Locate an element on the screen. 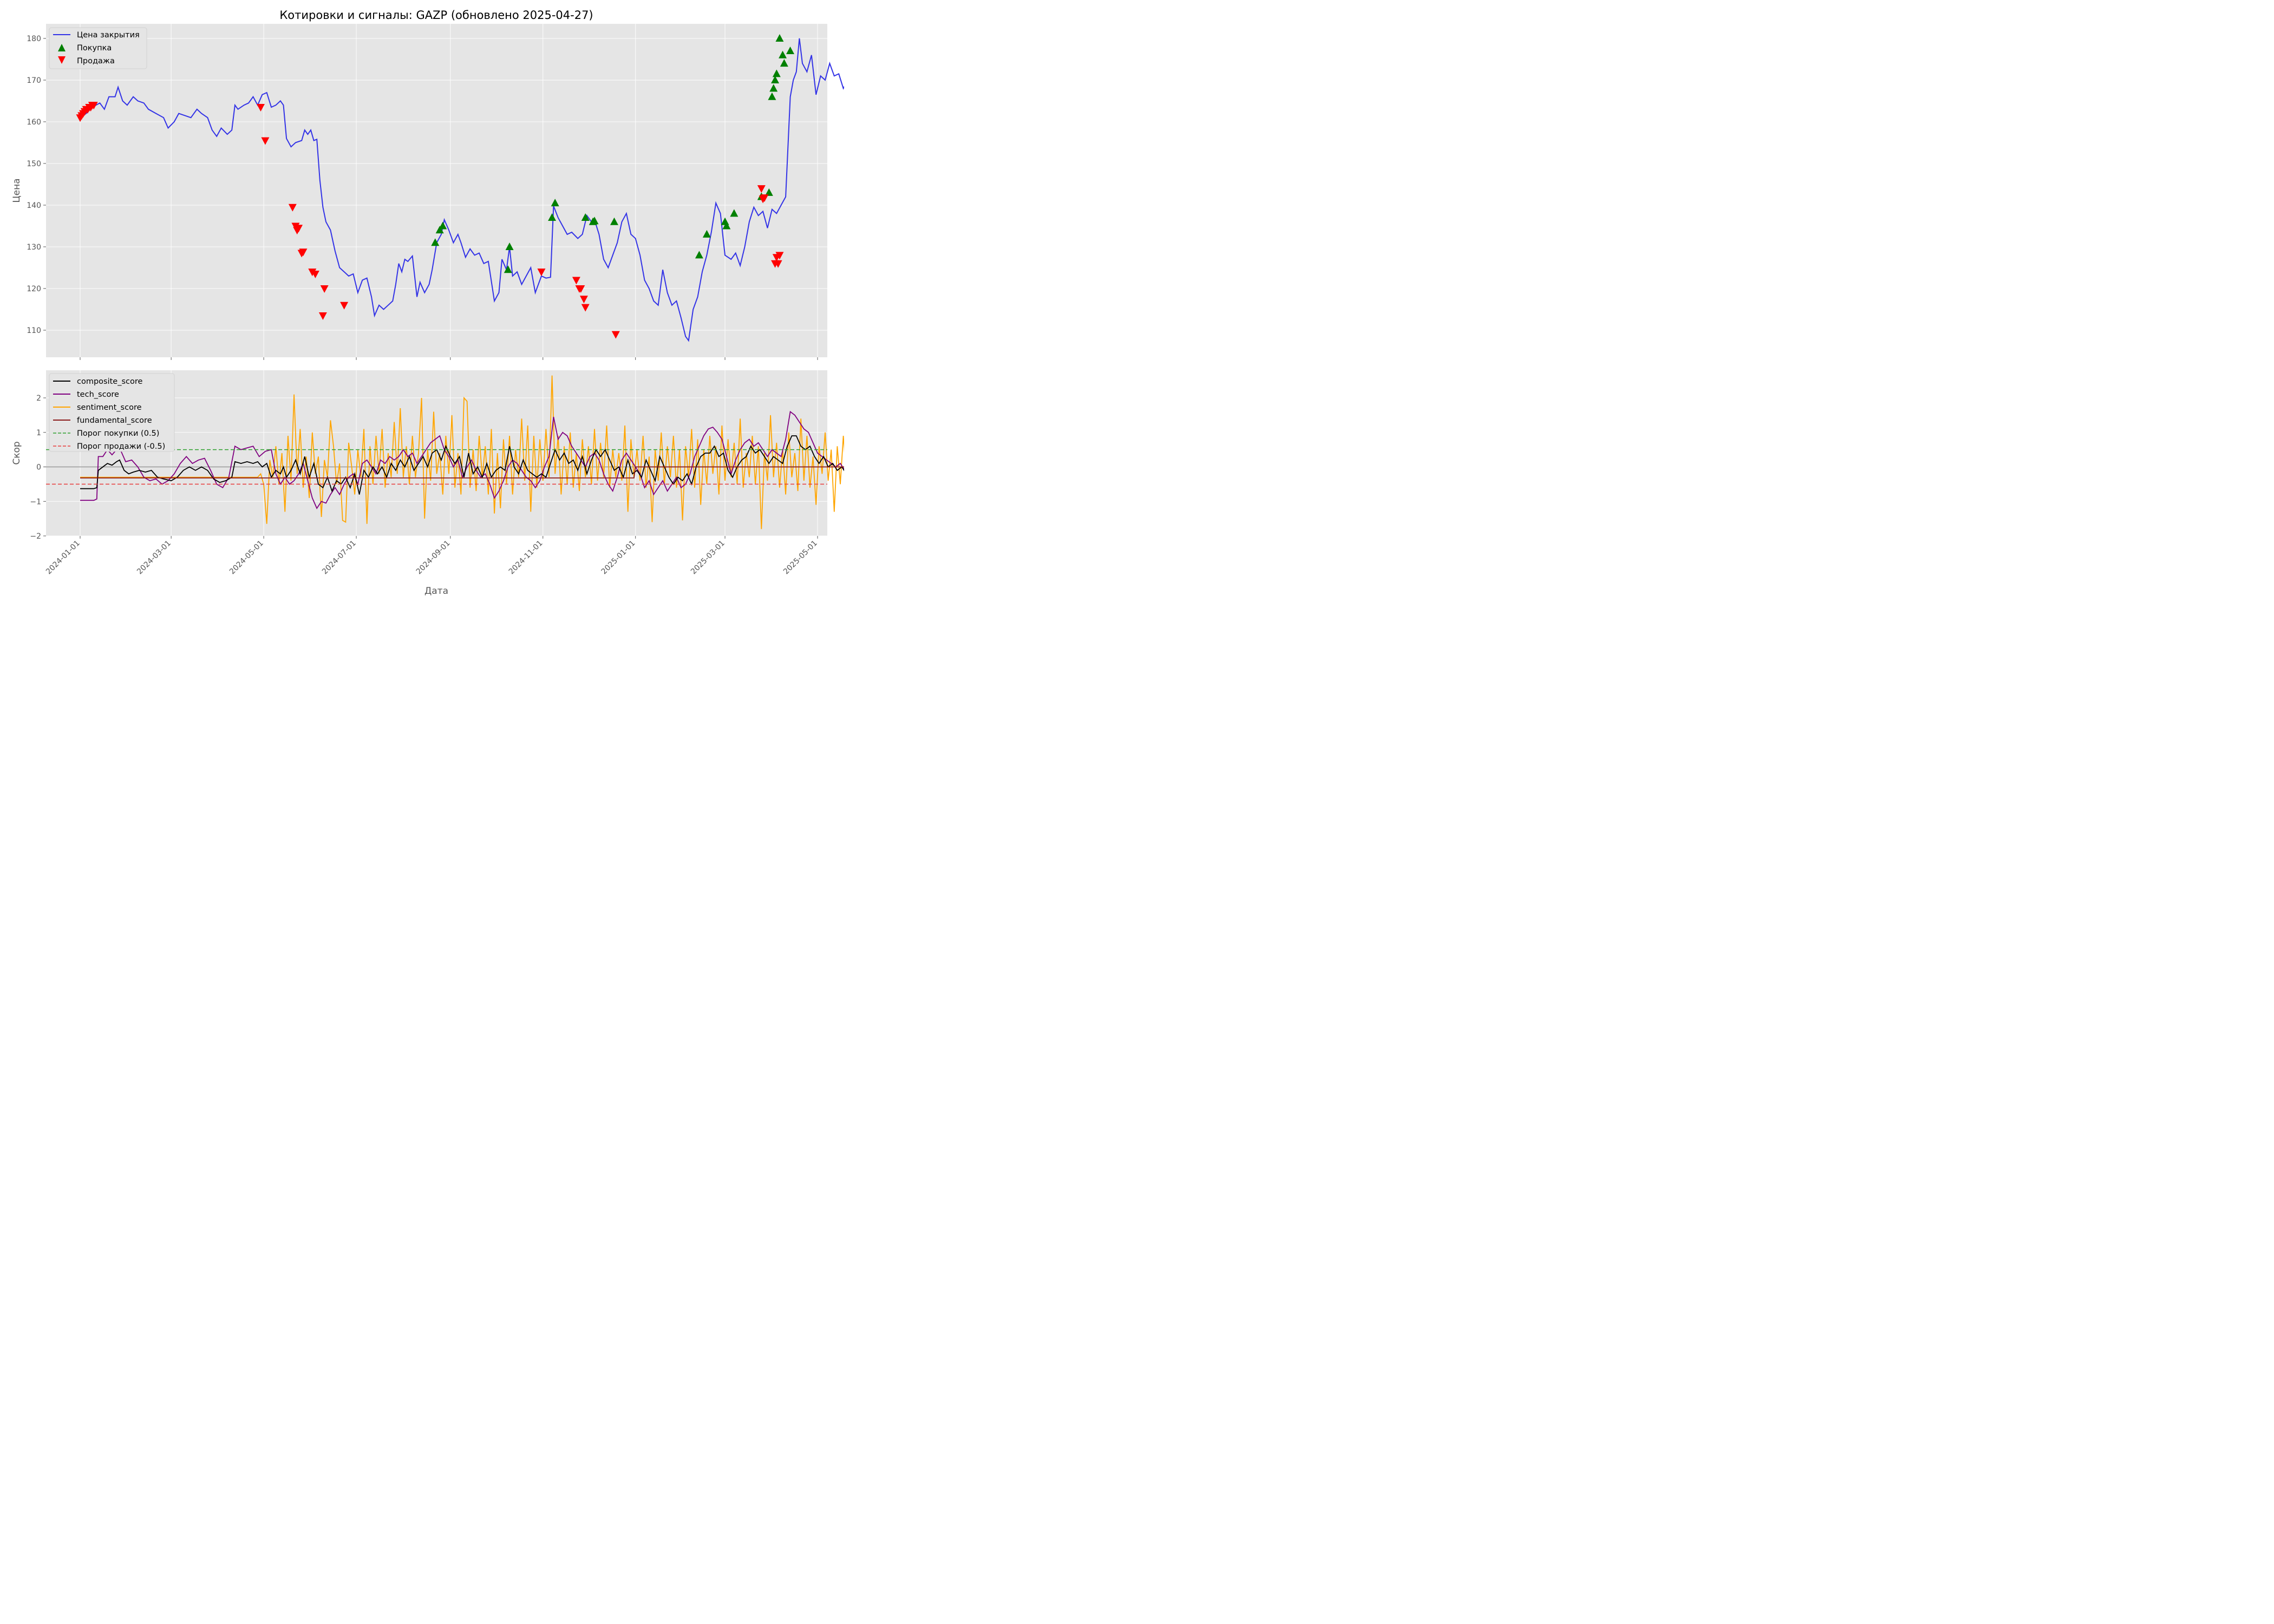 The width and height of the screenshot is (2274, 1624). score-y-tick-label-2: 0 is located at coordinates (39, 468).